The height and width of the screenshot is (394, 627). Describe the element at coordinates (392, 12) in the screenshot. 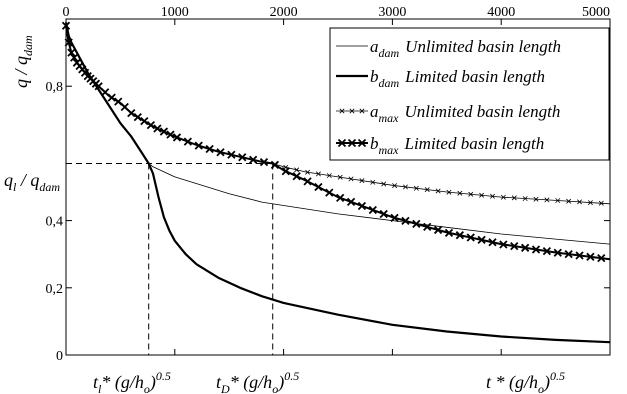

I see `x-tick-label-3: 3000` at that location.